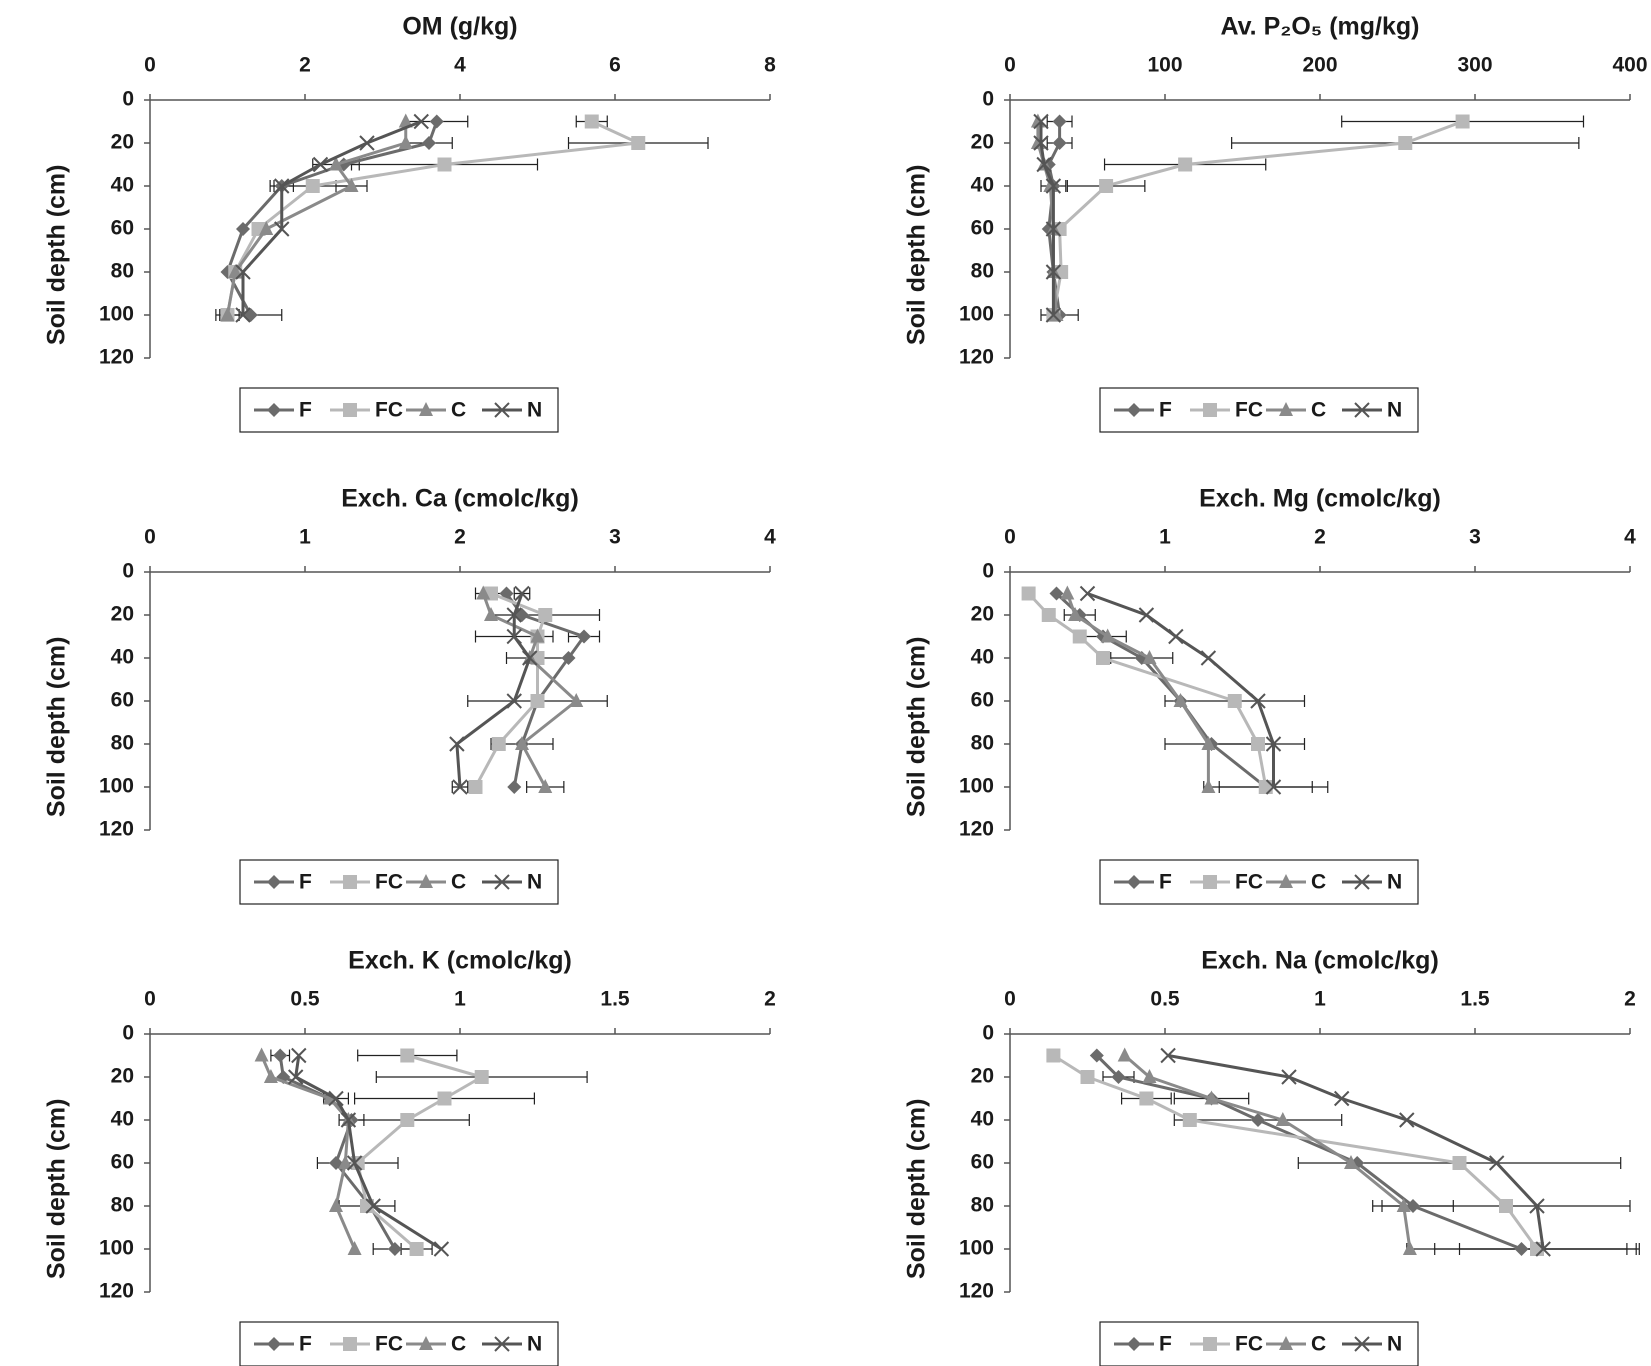 The height and width of the screenshot is (1366, 1651). What do you see at coordinates (460, 499) in the screenshot?
I see `chart-title: Exch. Ca (cmolc/kg)` at bounding box center [460, 499].